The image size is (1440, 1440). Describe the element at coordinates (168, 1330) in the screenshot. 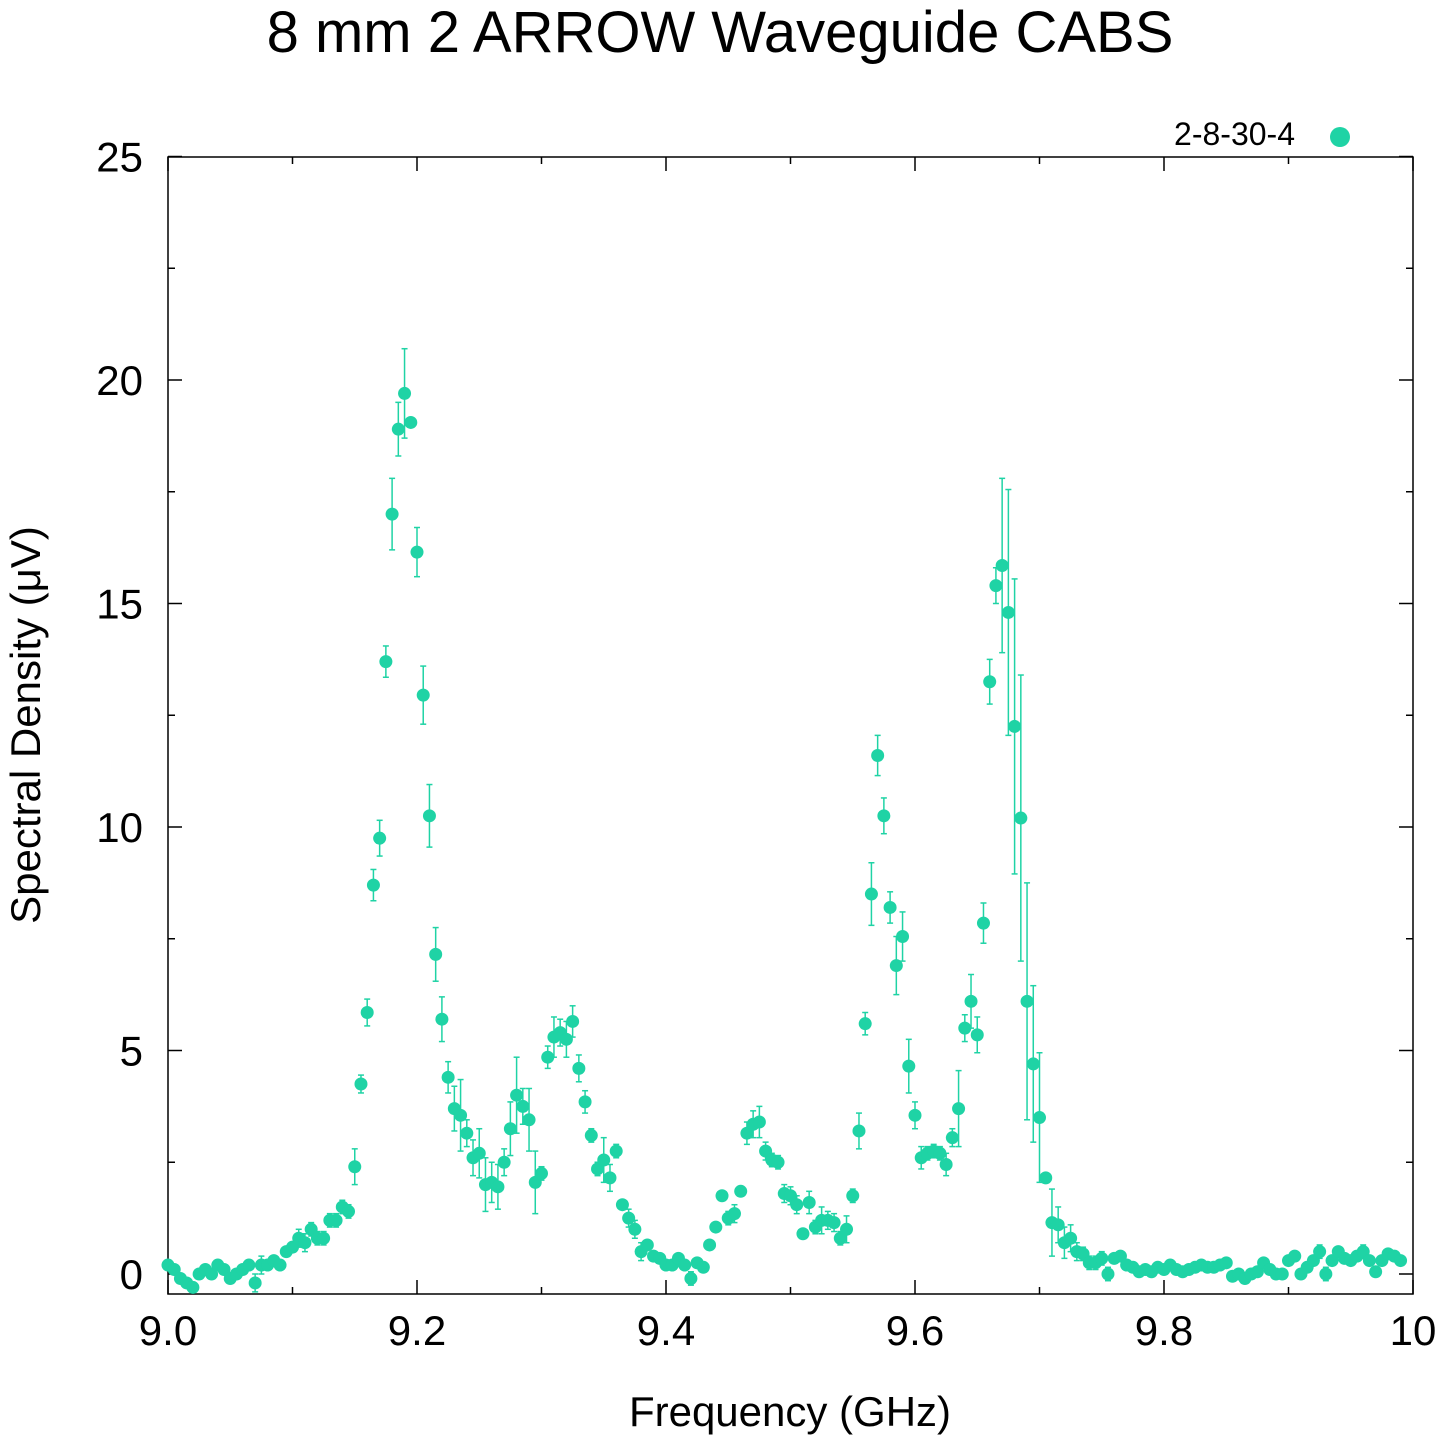

I see `x-tick-label: 9.0` at that location.